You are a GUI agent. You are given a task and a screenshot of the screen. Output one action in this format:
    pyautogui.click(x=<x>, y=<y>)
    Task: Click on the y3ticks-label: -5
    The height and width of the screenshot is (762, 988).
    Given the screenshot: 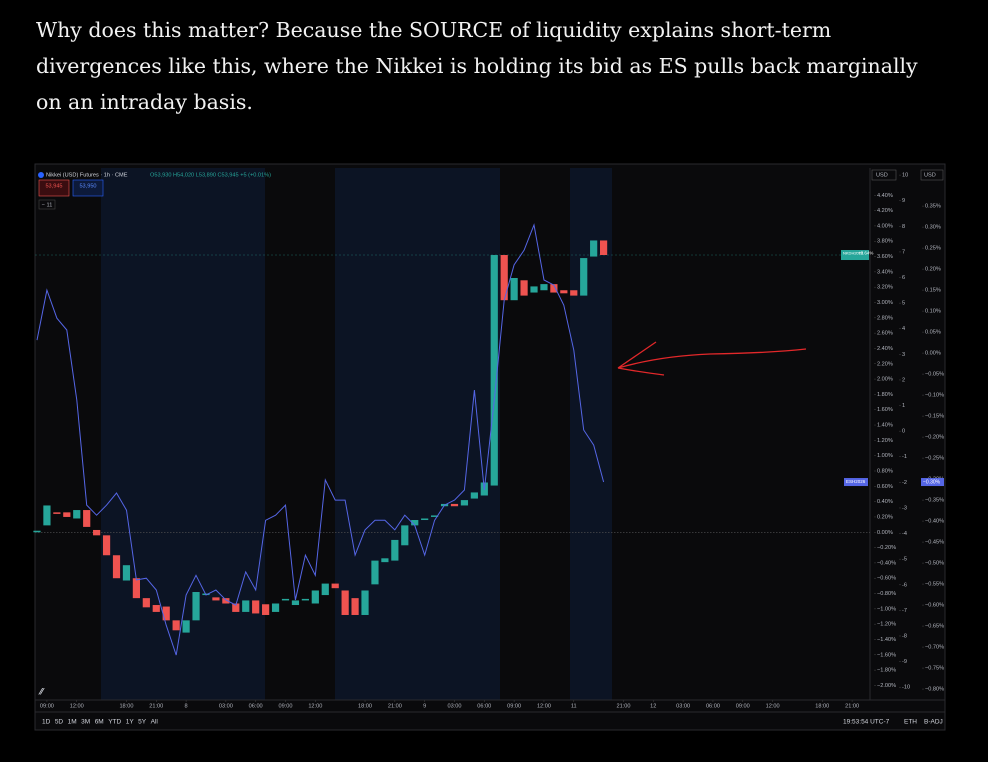 What is the action you would take?
    pyautogui.click(x=904, y=560)
    